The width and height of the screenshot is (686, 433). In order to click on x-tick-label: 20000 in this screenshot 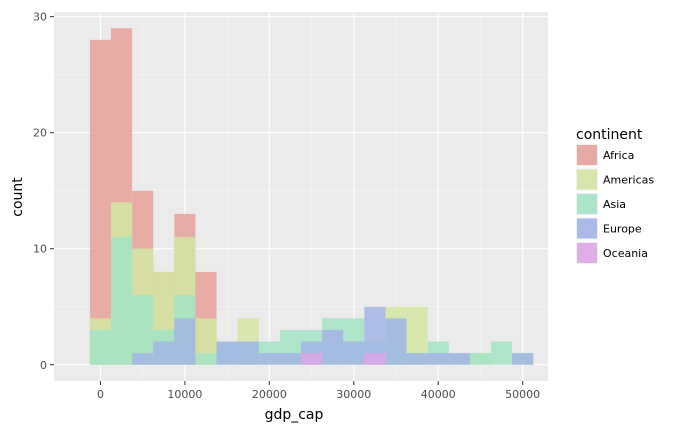, I will do `click(269, 394)`.